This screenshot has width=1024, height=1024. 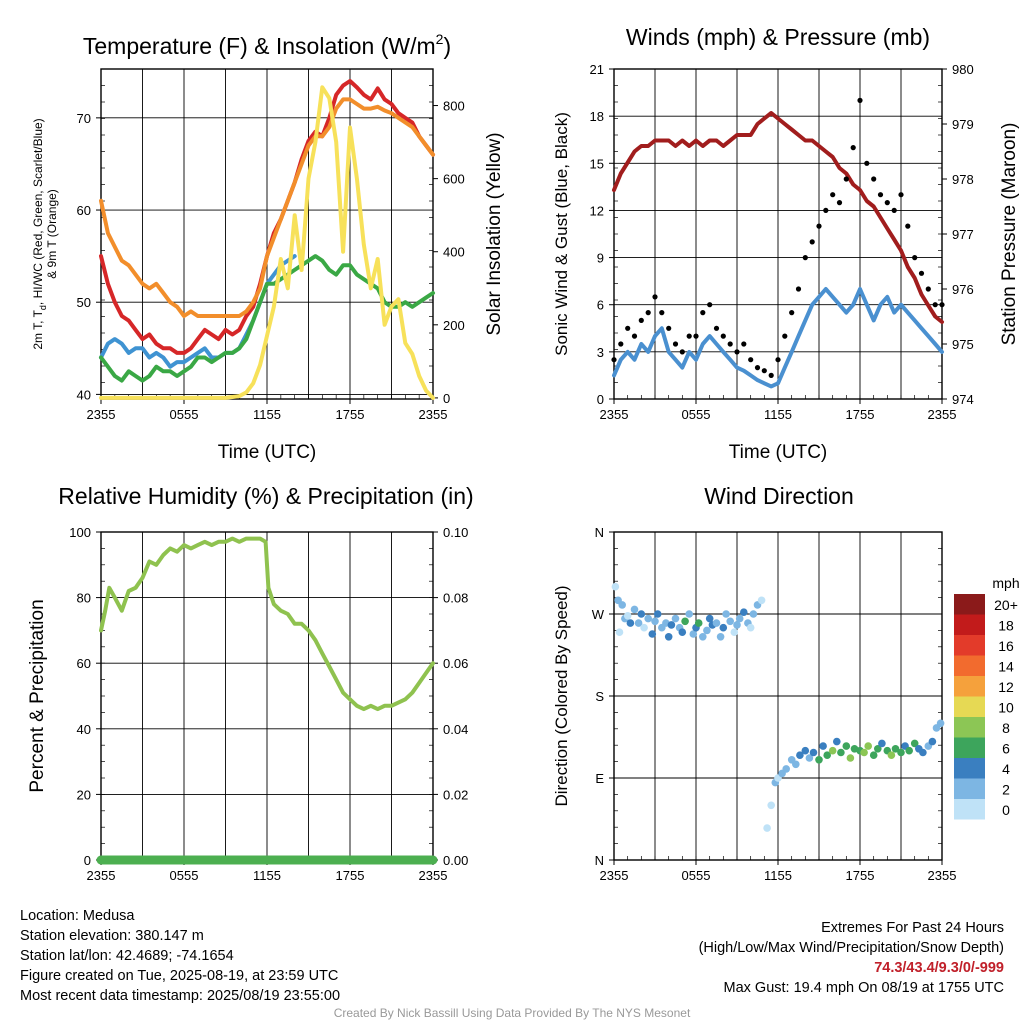 I want to click on y-tick-label: 3, so click(x=600, y=352).